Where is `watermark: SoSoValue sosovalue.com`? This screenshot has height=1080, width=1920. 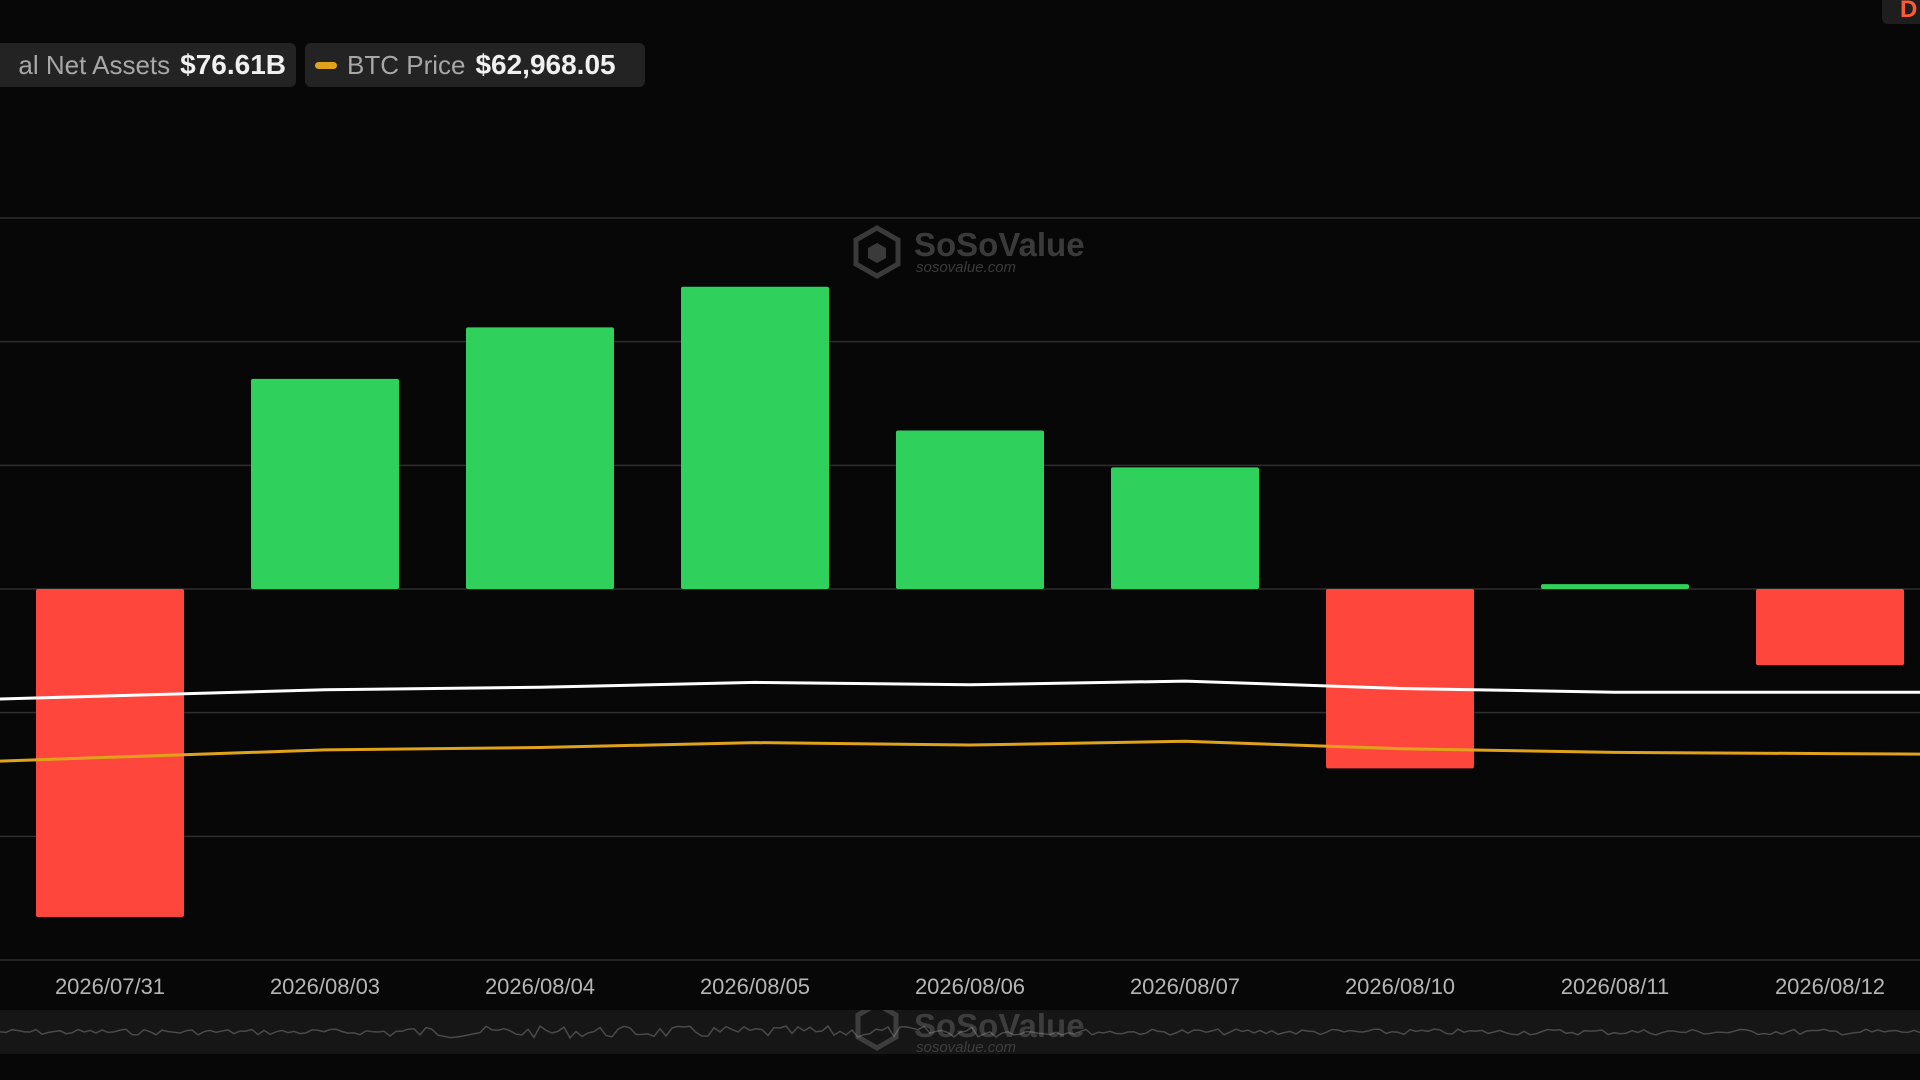 watermark: SoSoValue sosovalue.com is located at coordinates (969, 252).